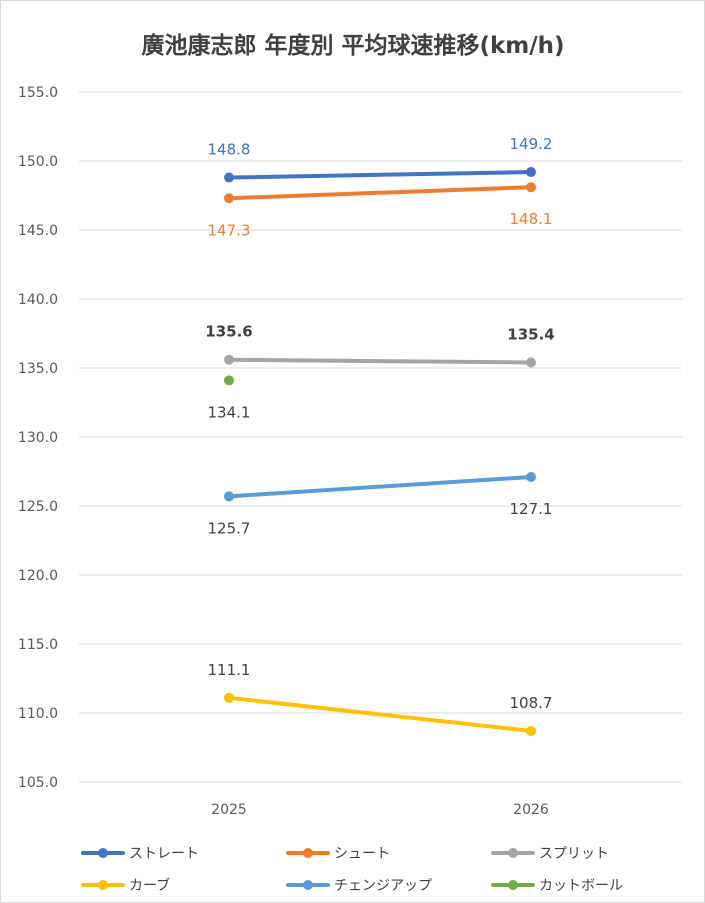 The image size is (705, 903). I want to click on legend-item: シュート, so click(338, 854).